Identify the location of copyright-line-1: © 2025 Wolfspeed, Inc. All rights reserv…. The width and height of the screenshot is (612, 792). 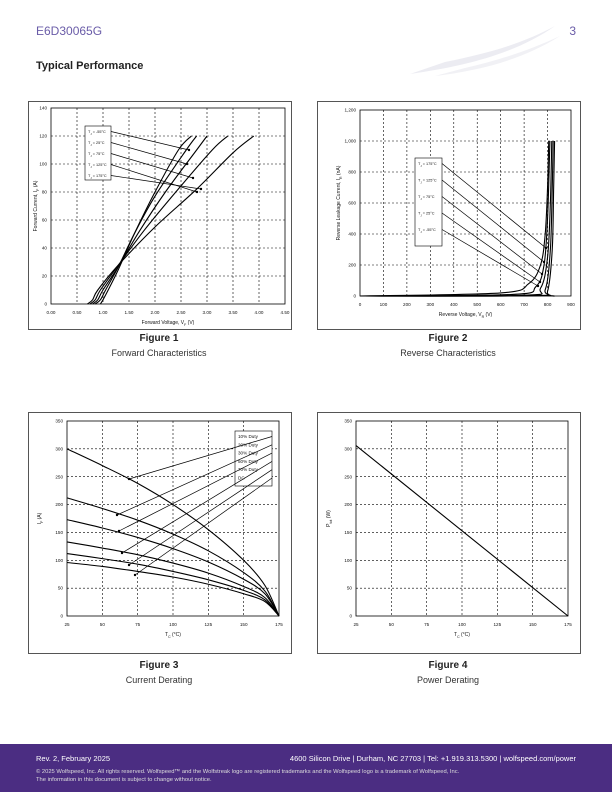
(248, 772).